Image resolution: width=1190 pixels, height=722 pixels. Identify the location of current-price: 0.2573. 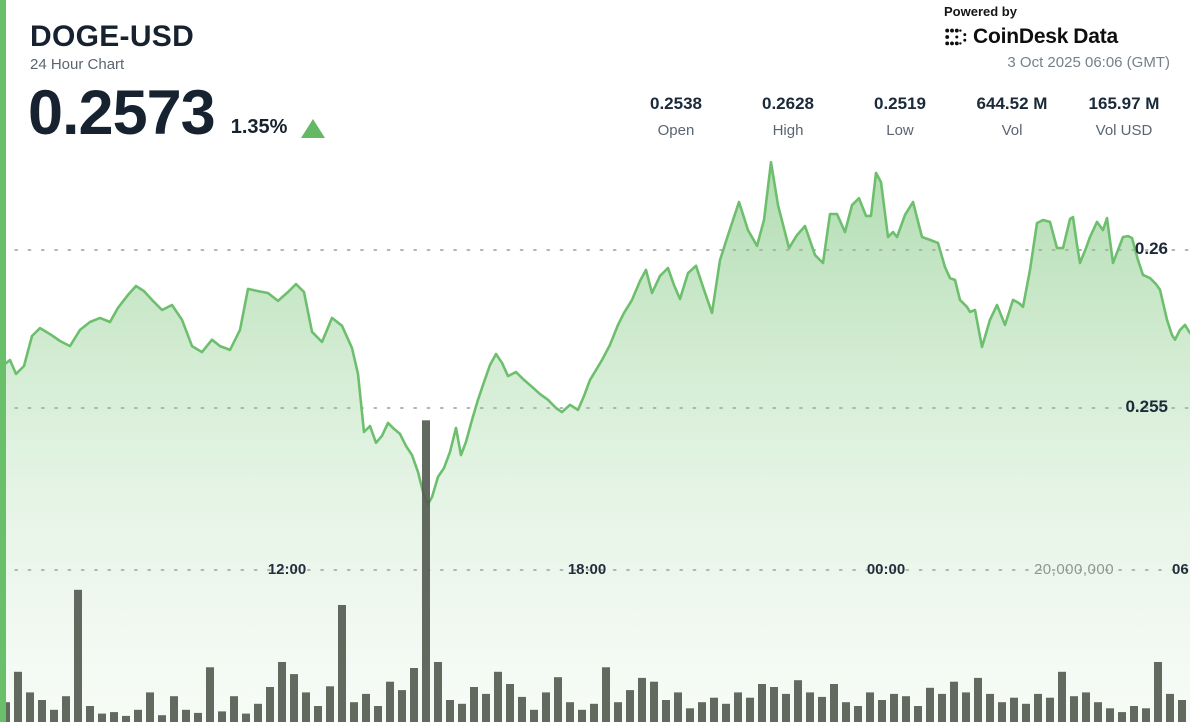
(122, 113).